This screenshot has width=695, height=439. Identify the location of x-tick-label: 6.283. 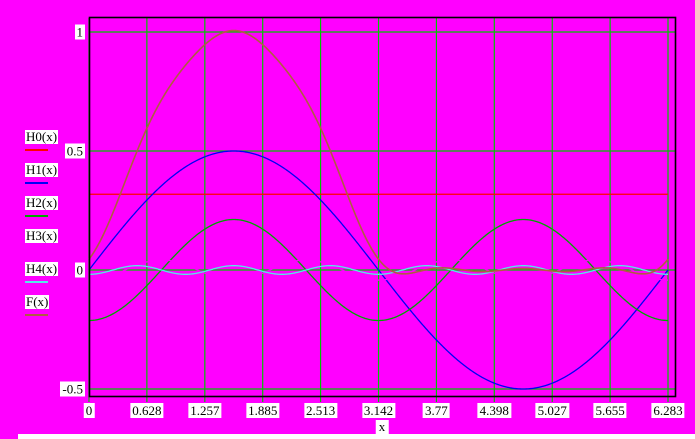
(668, 410).